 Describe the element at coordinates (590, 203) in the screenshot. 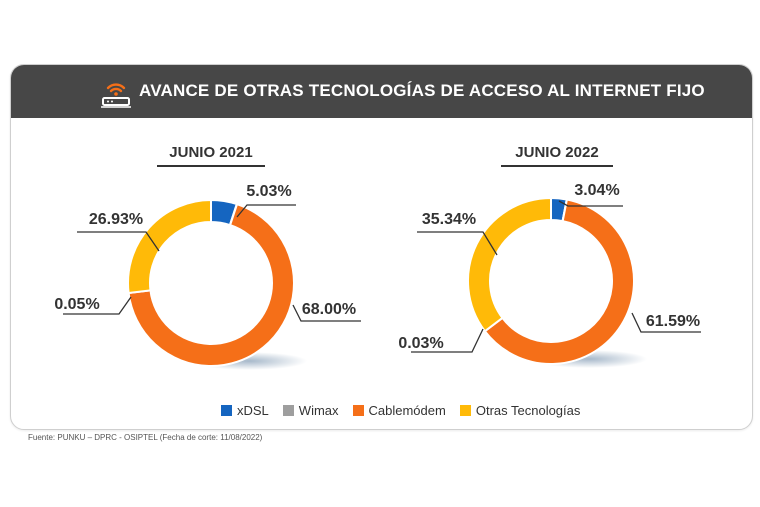

I see `leader-line-xdsl-2022` at that location.